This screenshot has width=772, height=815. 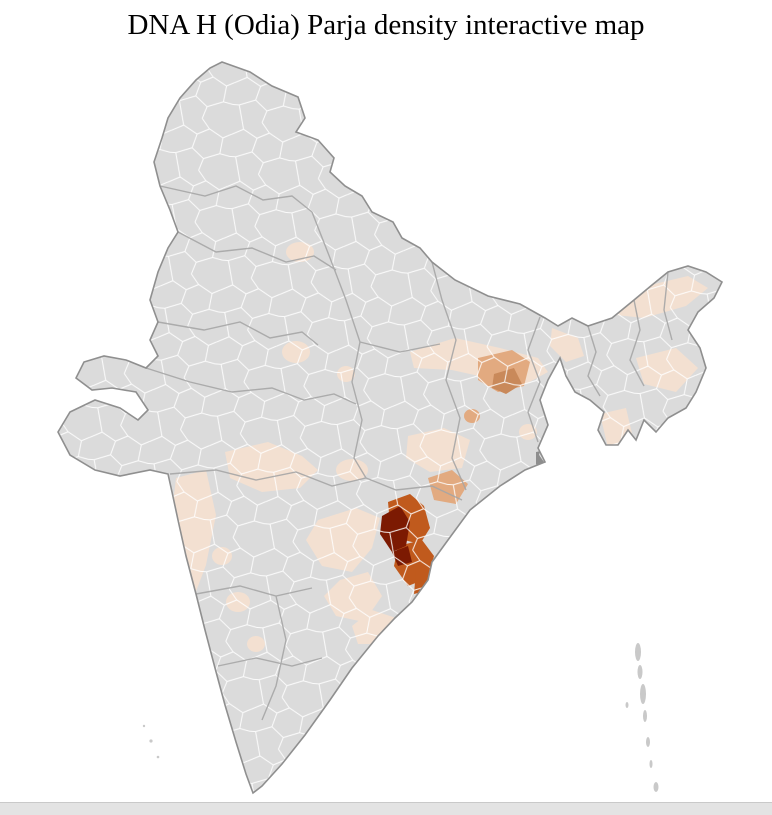 I want to click on horizontal-scrollbar, so click(x=386, y=808).